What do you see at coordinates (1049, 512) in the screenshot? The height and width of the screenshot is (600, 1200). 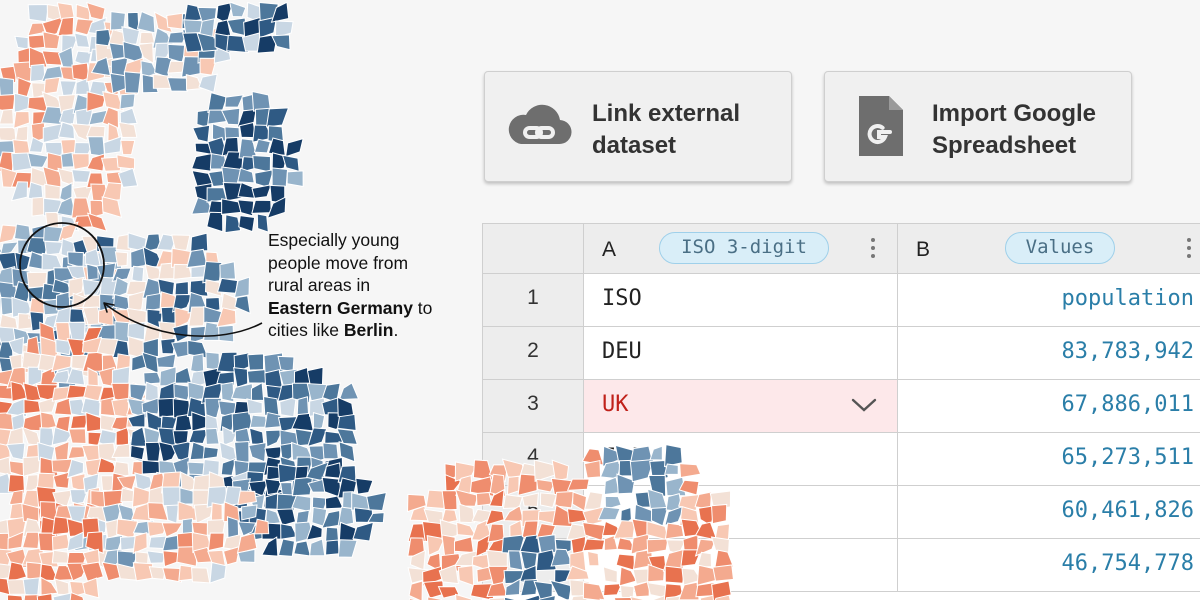 I see `cell-b: 60,461,826` at bounding box center [1049, 512].